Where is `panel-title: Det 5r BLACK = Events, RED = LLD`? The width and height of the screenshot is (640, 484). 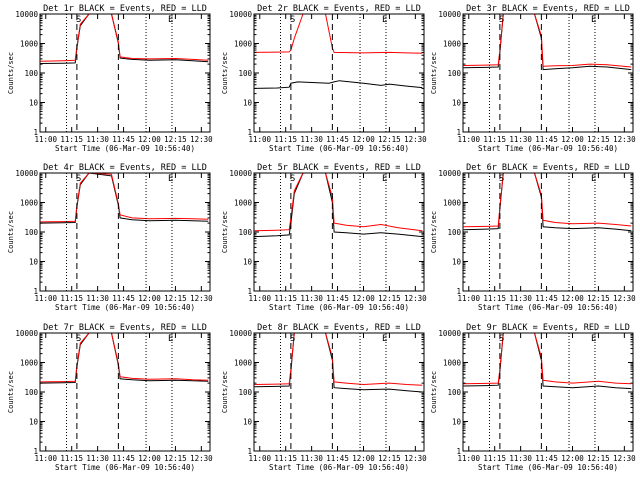
panel-title: Det 5r BLACK = Events, RED = LLD is located at coordinates (339, 168).